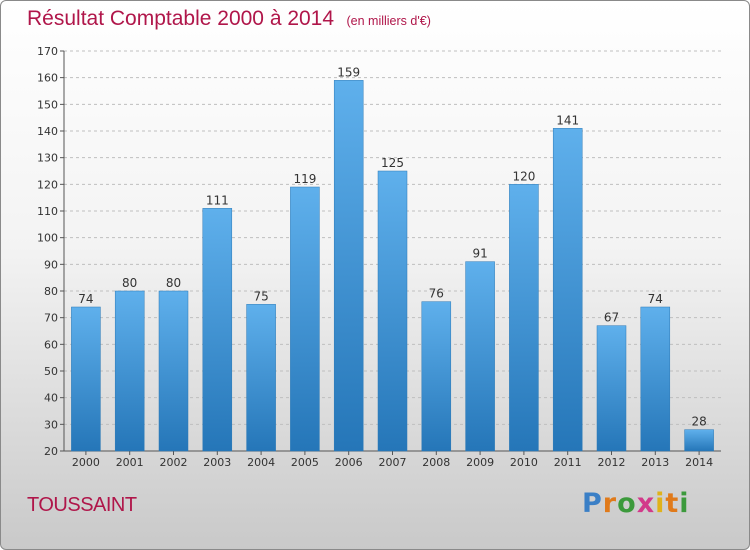  What do you see at coordinates (524, 462) in the screenshot?
I see `x-tick-label: 2010` at bounding box center [524, 462].